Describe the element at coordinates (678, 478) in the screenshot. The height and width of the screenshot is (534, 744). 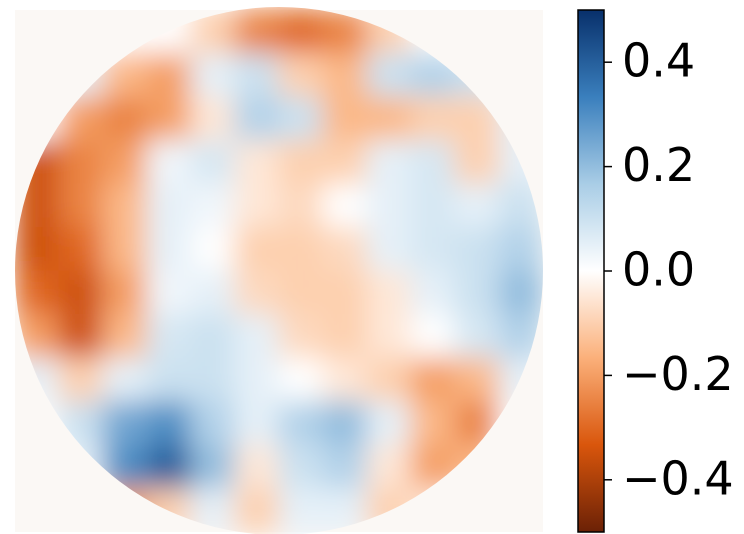
I see `colorbar-tick-label: −0.4` at that location.